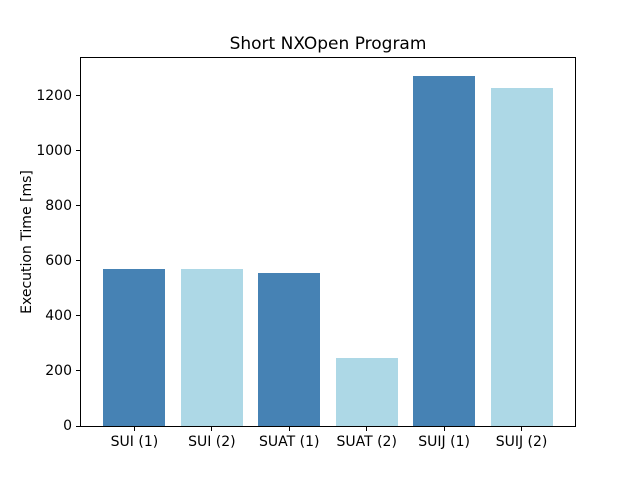 The image size is (640, 480). I want to click on y-tick-label: 600, so click(58, 260).